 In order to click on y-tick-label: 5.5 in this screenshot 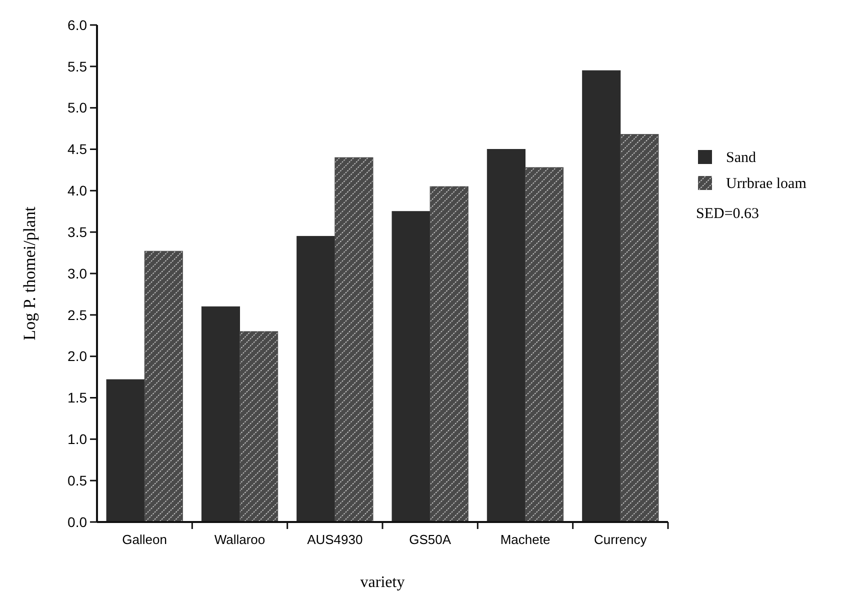, I will do `click(78, 66)`.